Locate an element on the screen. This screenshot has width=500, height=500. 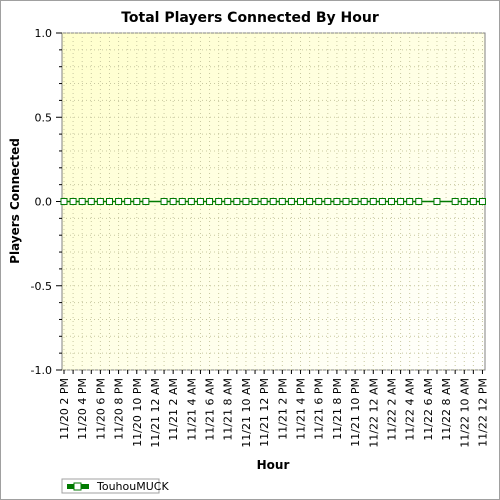
series-group is located at coordinates (273, 201).